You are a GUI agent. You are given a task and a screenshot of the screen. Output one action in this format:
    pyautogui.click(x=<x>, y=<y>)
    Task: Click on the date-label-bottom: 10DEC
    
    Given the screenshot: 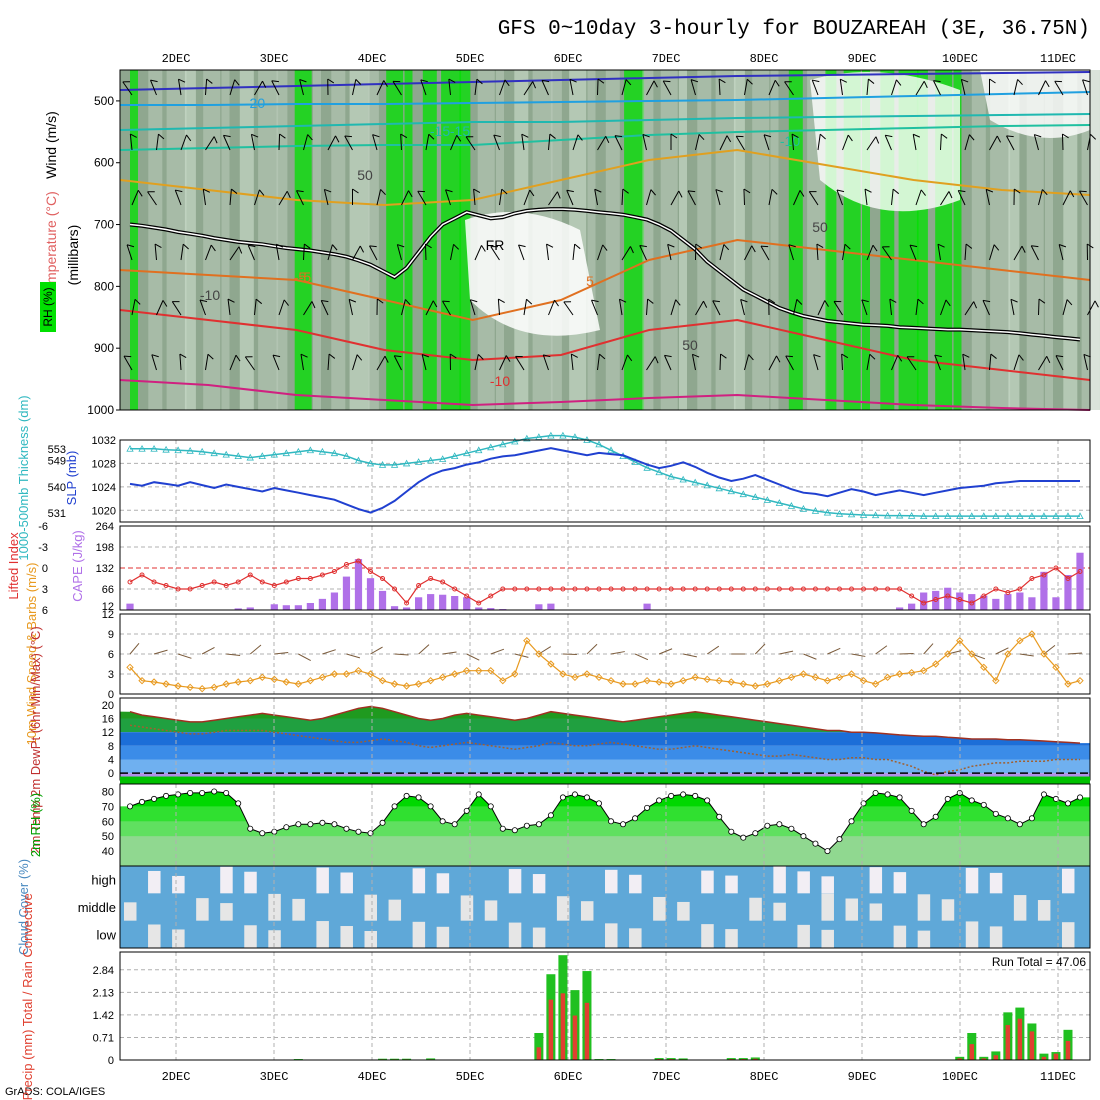 What is the action you would take?
    pyautogui.click(x=960, y=1077)
    